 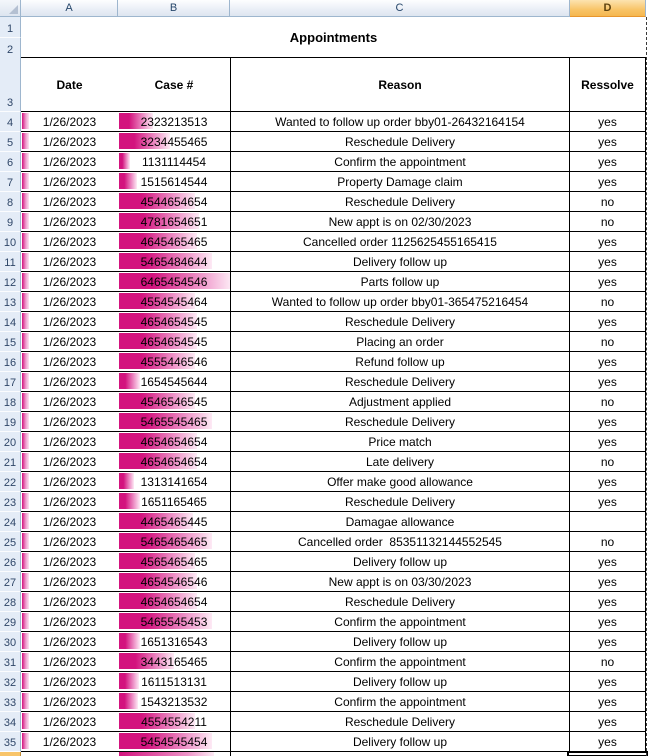 What do you see at coordinates (10, 602) in the screenshot?
I see `row-header: 28` at bounding box center [10, 602].